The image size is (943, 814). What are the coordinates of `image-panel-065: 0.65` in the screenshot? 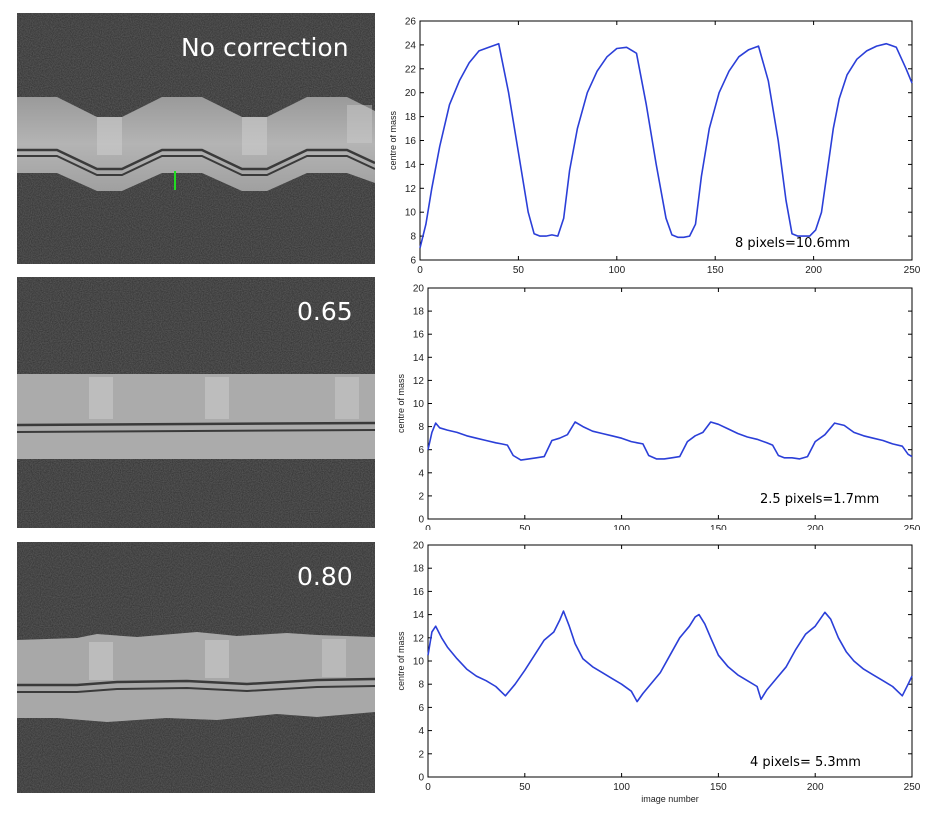 It's located at (196, 402).